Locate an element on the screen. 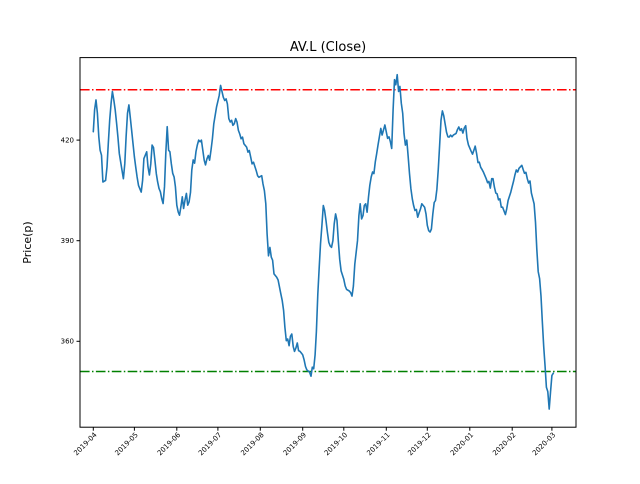 This screenshot has height=484, width=640. chart-title: AV.L (Close) is located at coordinates (328, 47).